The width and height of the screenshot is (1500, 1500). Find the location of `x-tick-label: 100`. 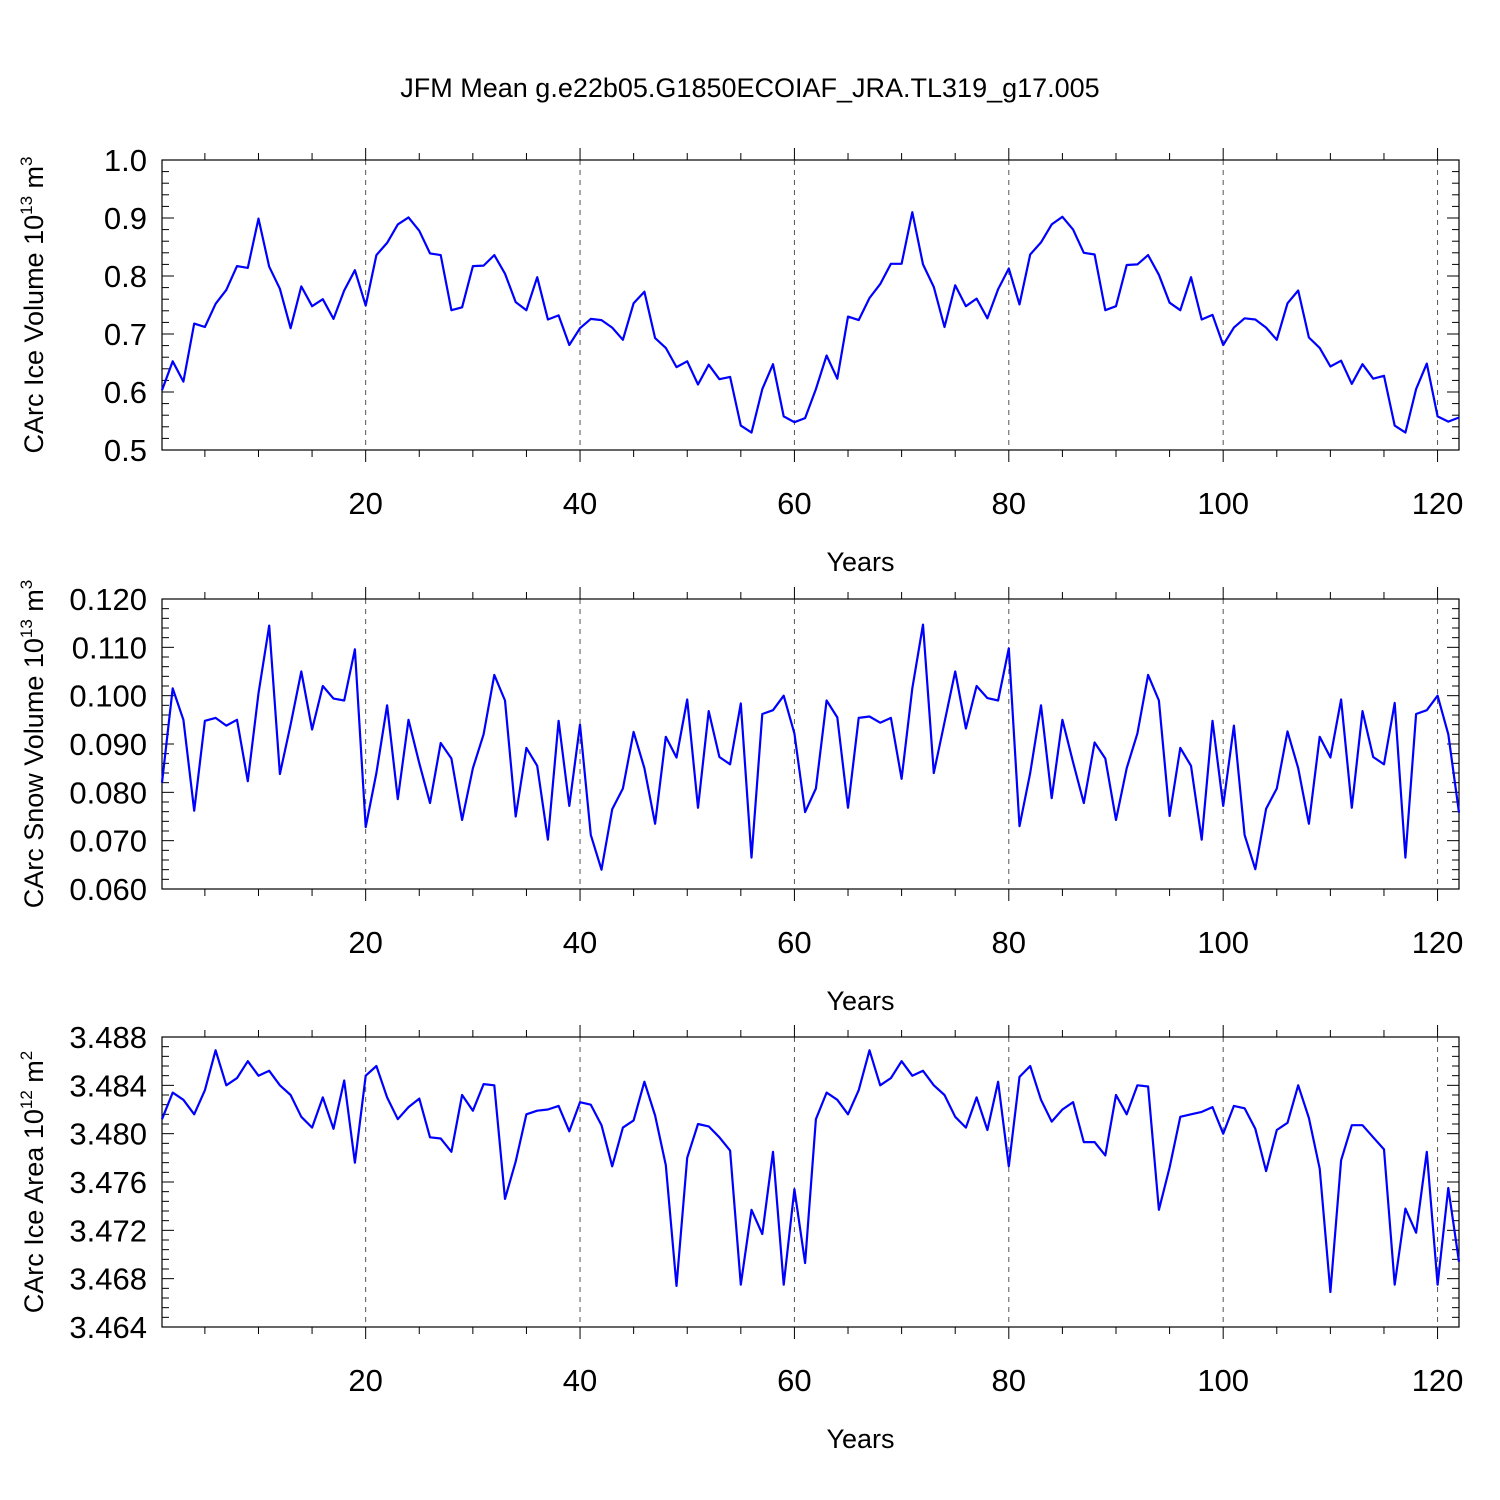

x-tick-label: 100 is located at coordinates (1223, 942).